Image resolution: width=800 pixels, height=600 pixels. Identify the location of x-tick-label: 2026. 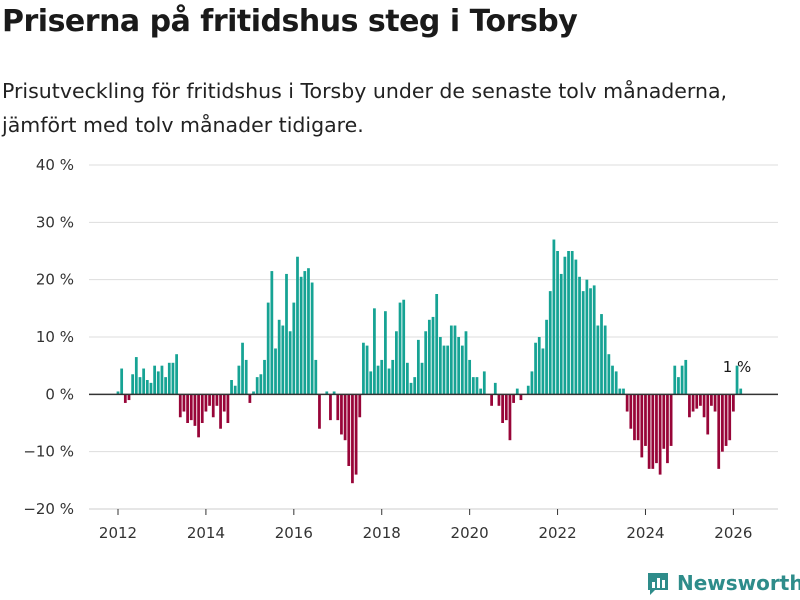
(733, 533).